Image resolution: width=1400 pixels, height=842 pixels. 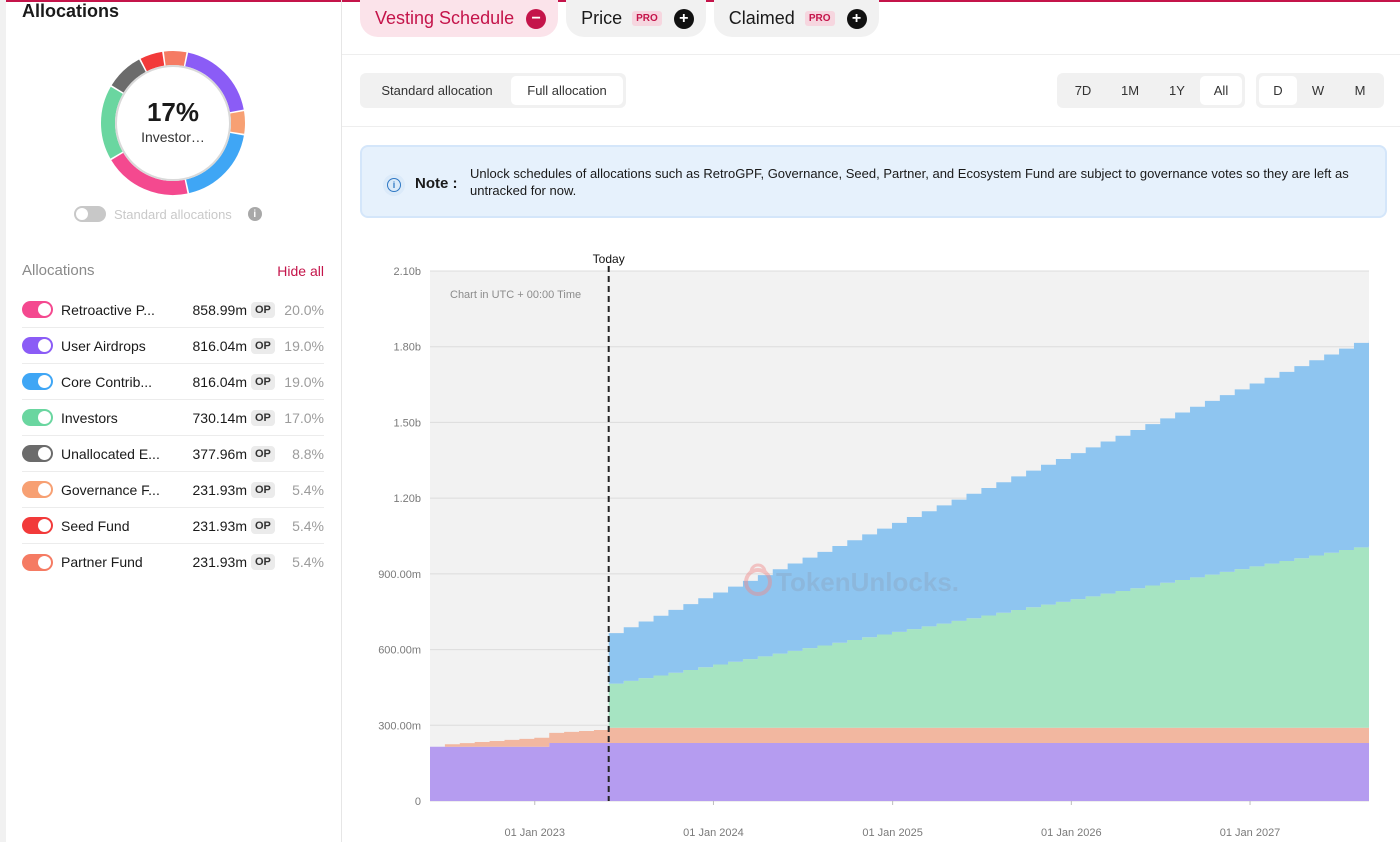 I want to click on y-tick-label: 300.00m, so click(x=399, y=726).